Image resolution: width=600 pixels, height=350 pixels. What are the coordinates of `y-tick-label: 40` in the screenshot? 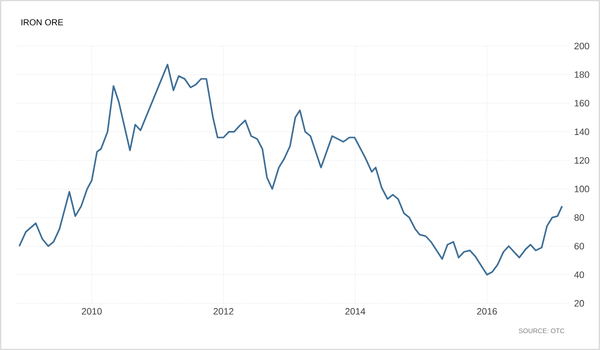 It's located at (579, 274).